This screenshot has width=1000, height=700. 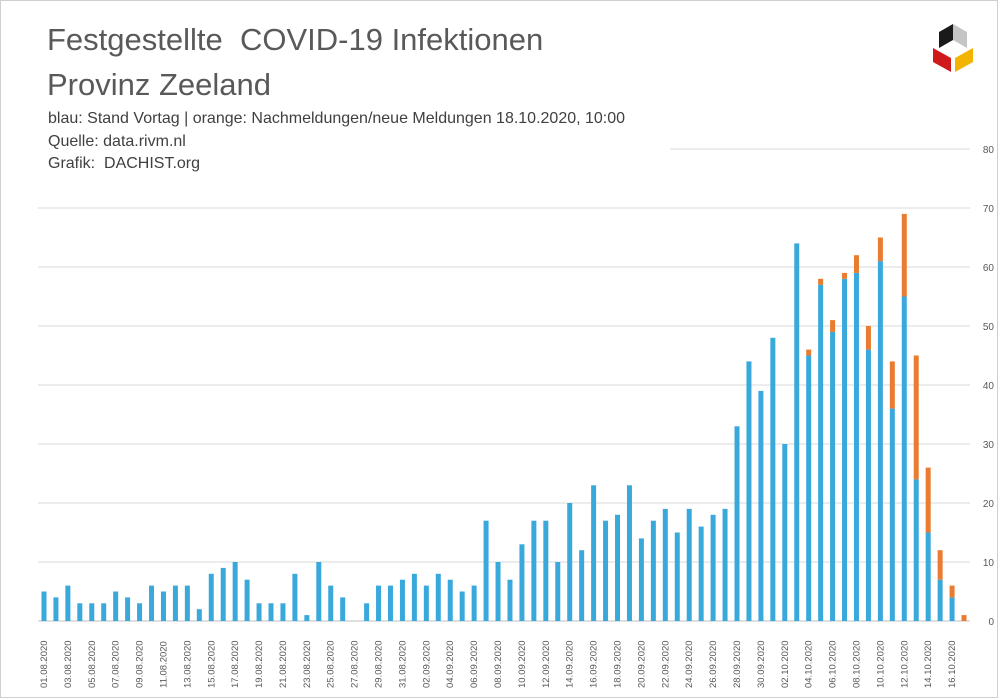 What do you see at coordinates (989, 445) in the screenshot?
I see `y-tick-label: 30` at bounding box center [989, 445].